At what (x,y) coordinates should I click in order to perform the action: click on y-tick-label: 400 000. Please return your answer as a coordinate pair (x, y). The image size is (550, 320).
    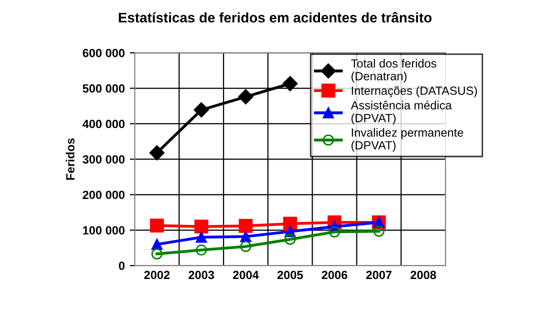
    Looking at the image, I should click on (103, 124).